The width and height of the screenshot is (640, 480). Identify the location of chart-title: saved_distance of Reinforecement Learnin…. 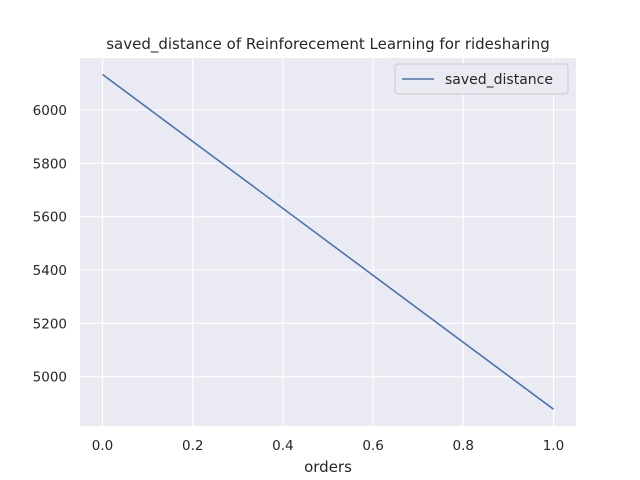
(328, 44).